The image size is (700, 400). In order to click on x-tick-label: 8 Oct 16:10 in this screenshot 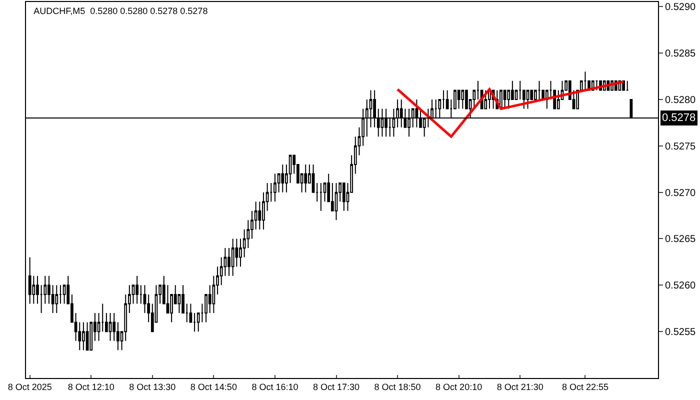, I will do `click(275, 387)`.